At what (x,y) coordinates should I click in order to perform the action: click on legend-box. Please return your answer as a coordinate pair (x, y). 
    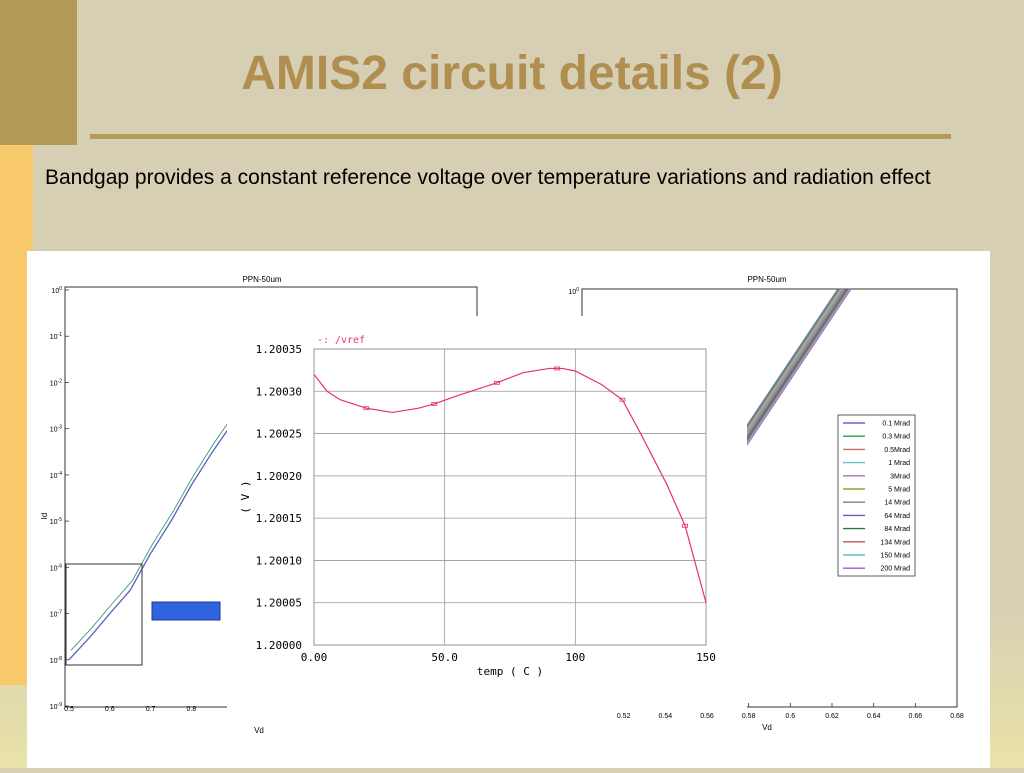
    Looking at the image, I should click on (876, 495).